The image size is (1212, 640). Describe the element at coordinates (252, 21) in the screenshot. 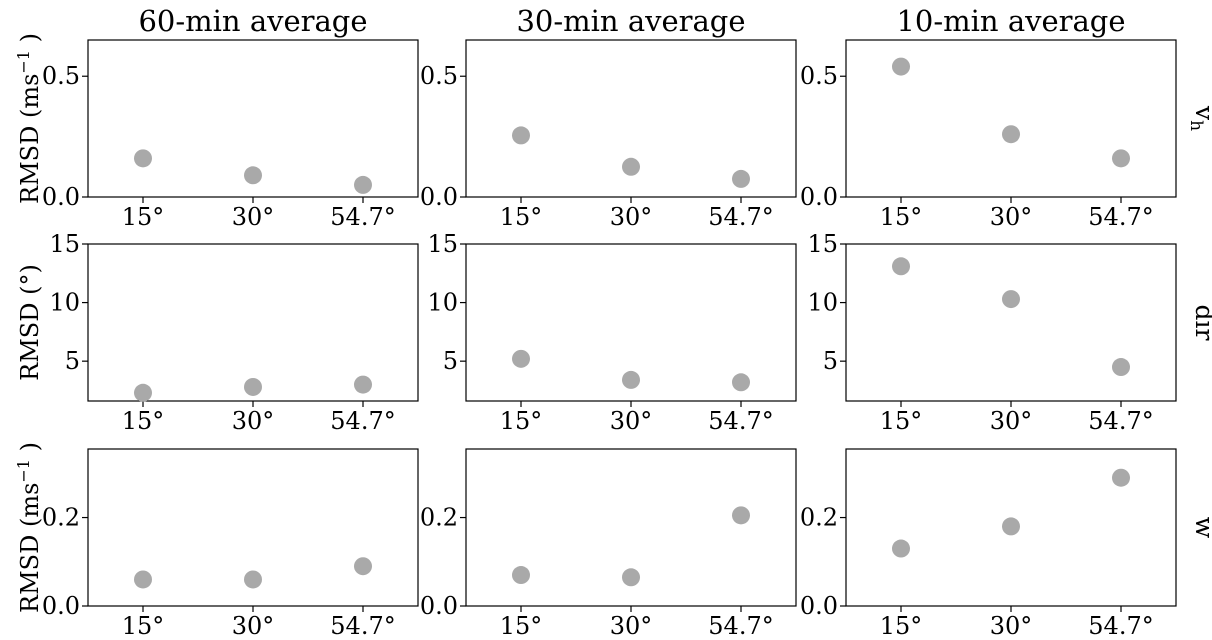

I see `column-title: 60-min average` at that location.